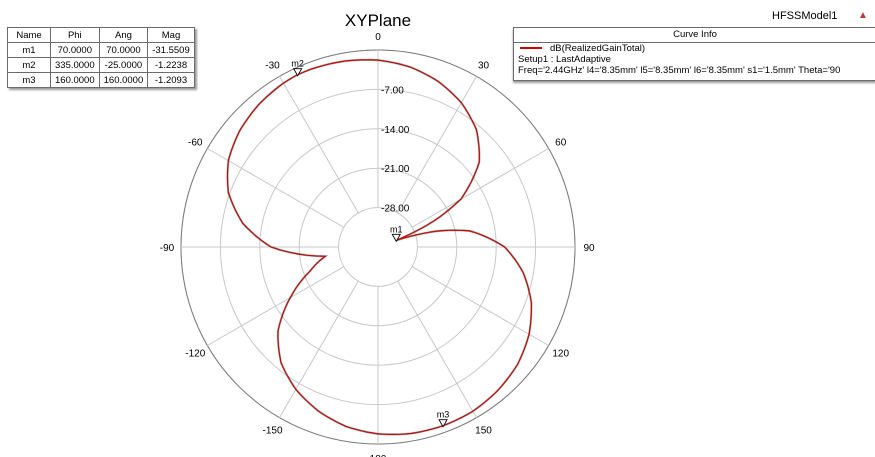 The width and height of the screenshot is (875, 457). I want to click on marker-mag-cell: -31.5509, so click(171, 50).